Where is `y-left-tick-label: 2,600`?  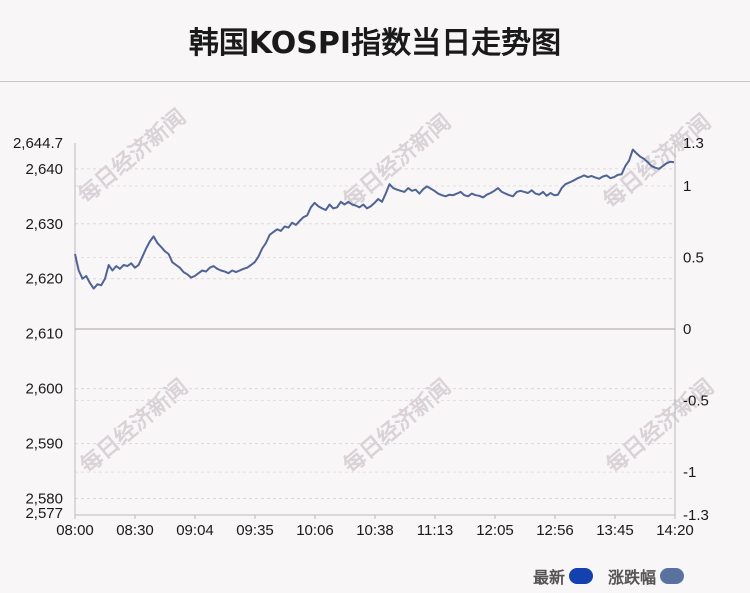 y-left-tick-label: 2,600 is located at coordinates (44, 389).